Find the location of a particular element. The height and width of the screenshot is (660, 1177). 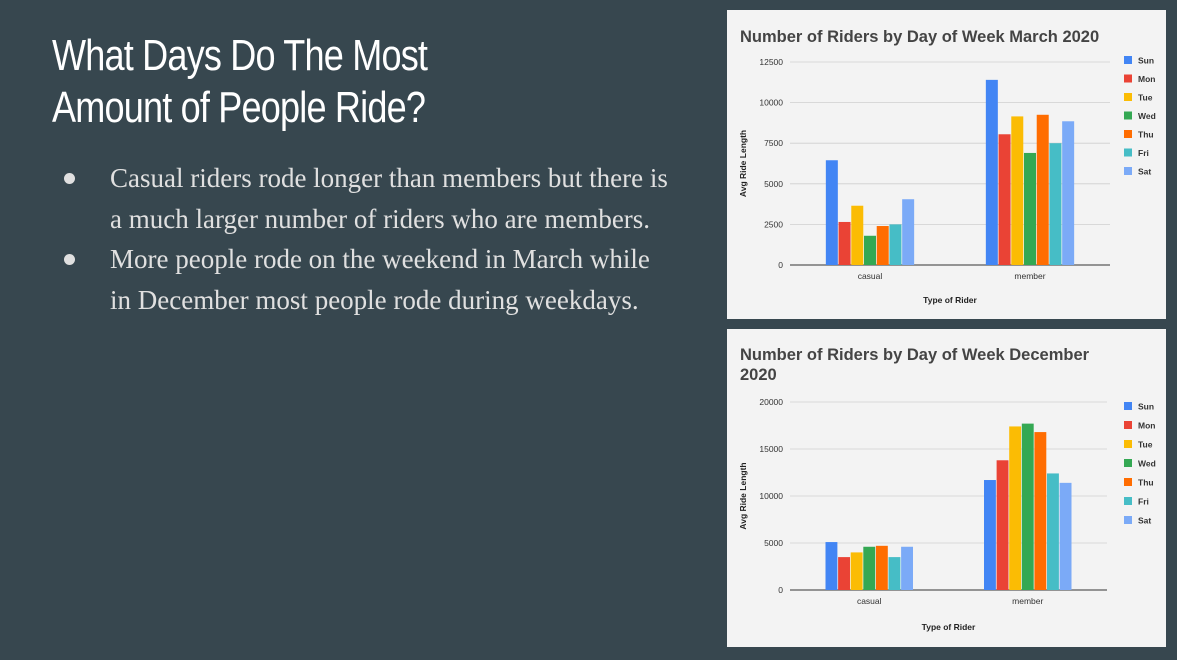

y-tick-label: 15000 is located at coordinates (771, 449).